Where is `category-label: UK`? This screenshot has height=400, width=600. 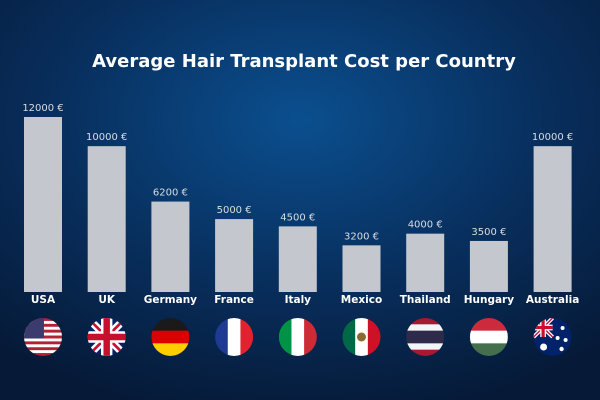
category-label: UK is located at coordinates (107, 300).